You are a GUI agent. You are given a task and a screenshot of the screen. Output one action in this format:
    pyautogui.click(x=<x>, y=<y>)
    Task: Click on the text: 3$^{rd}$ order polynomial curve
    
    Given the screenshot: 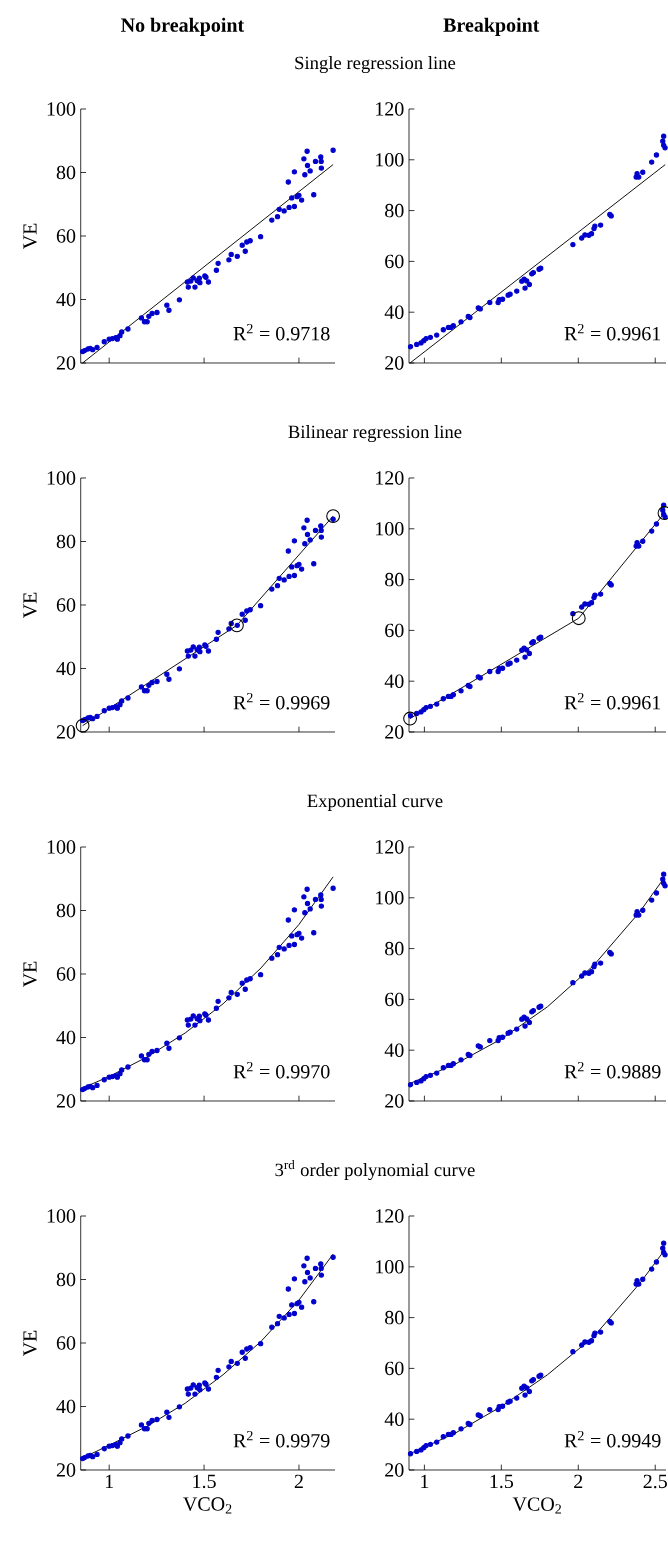 What is the action you would take?
    pyautogui.click(x=375, y=1170)
    